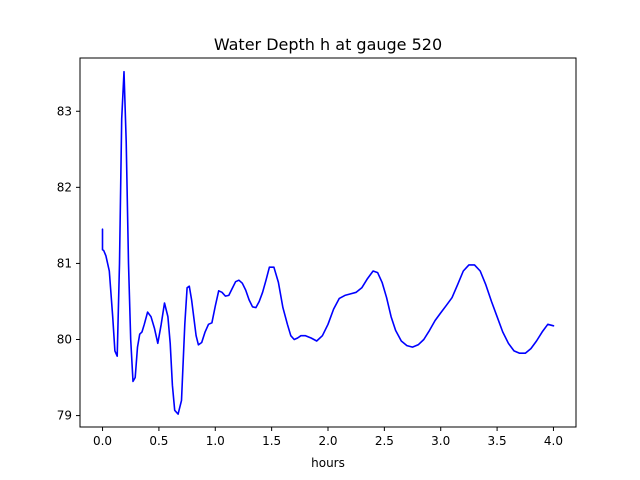 Image resolution: width=640 pixels, height=480 pixels. Describe the element at coordinates (64, 263) in the screenshot. I see `y-tick-label: 81` at that location.